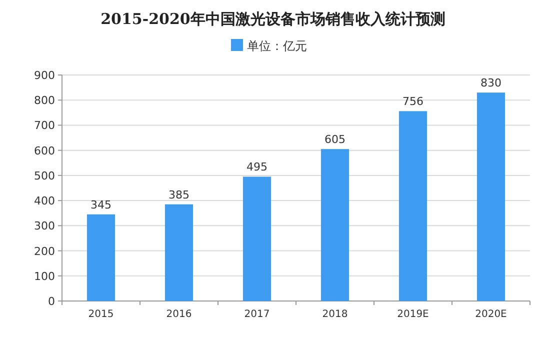  What do you see at coordinates (491, 314) in the screenshot?
I see `x-tick-label: 2020E` at bounding box center [491, 314].